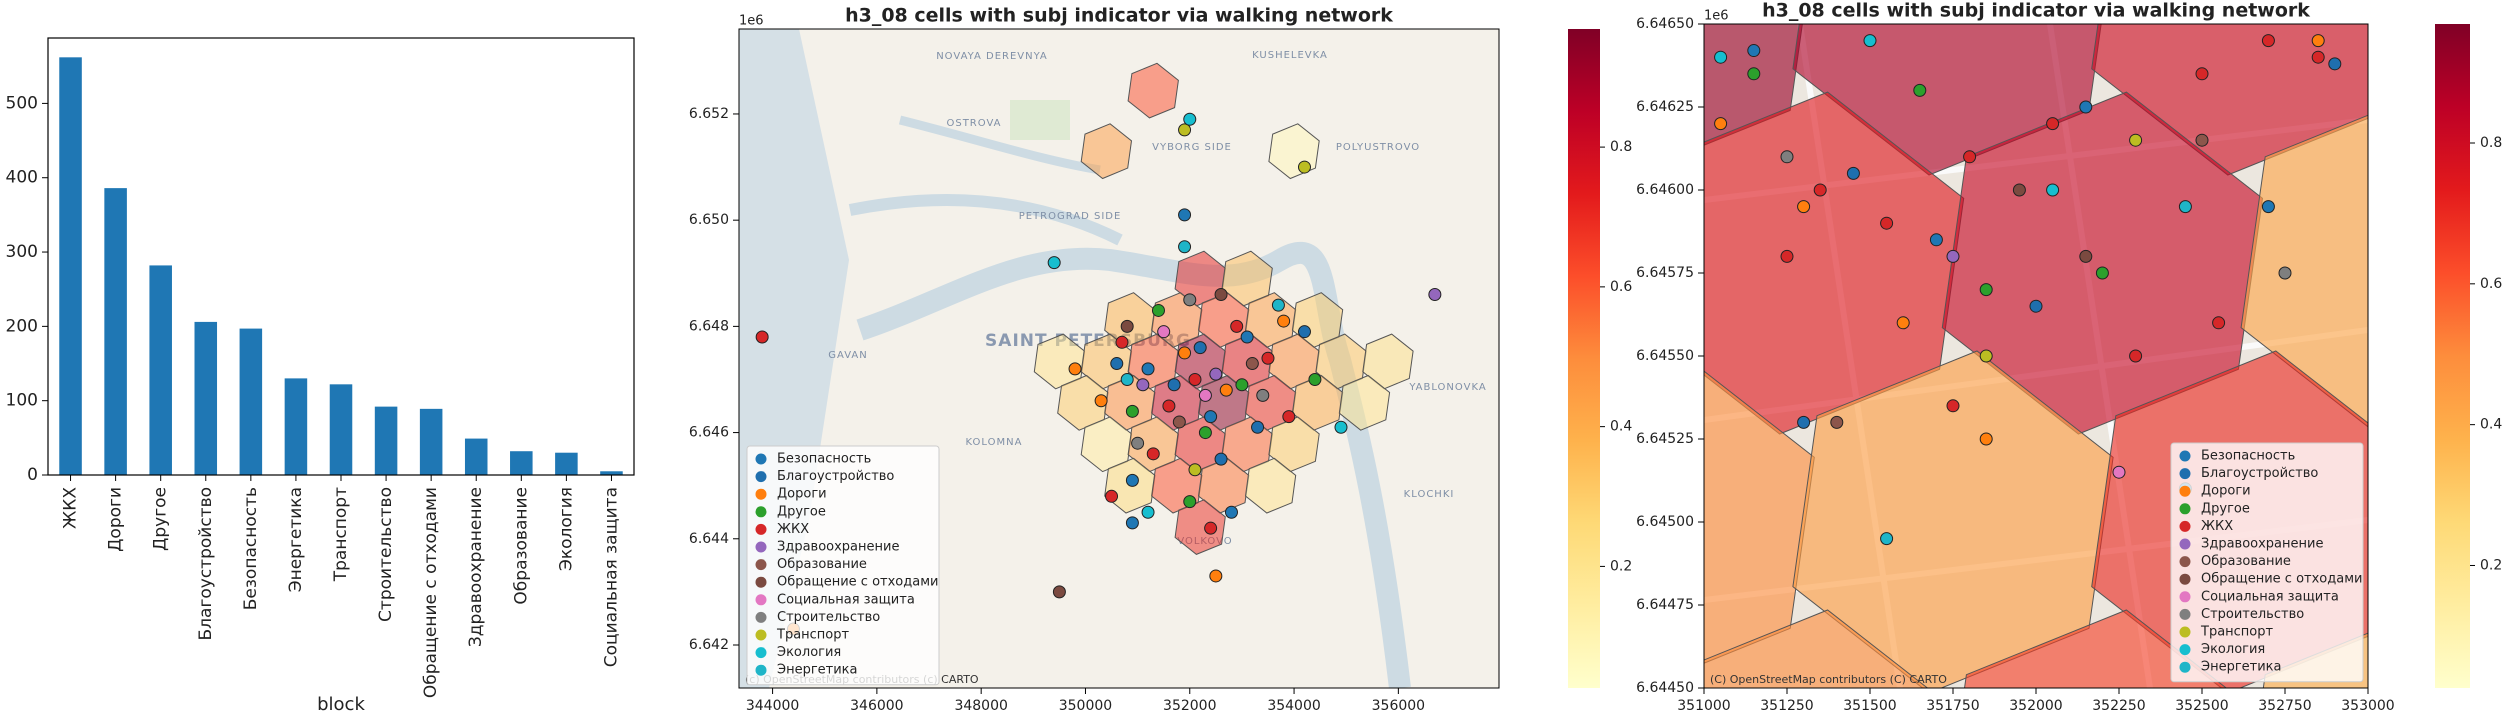 The image size is (2508, 717). I want to click on x-tick-label: 354000, so click(1293, 706).